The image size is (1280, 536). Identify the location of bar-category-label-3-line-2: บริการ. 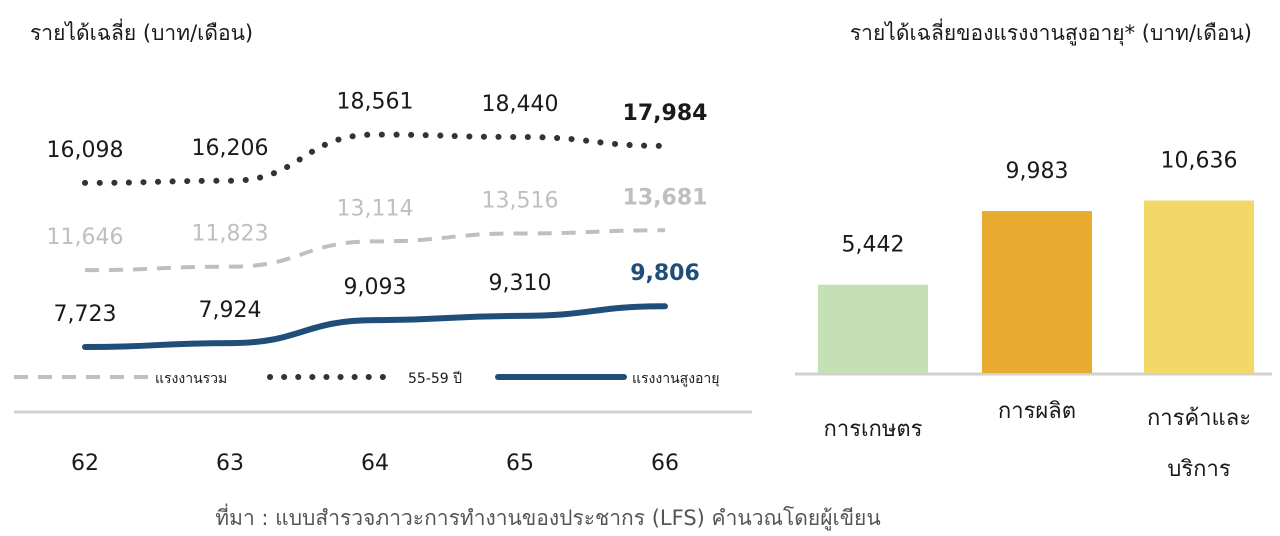
(1198, 469).